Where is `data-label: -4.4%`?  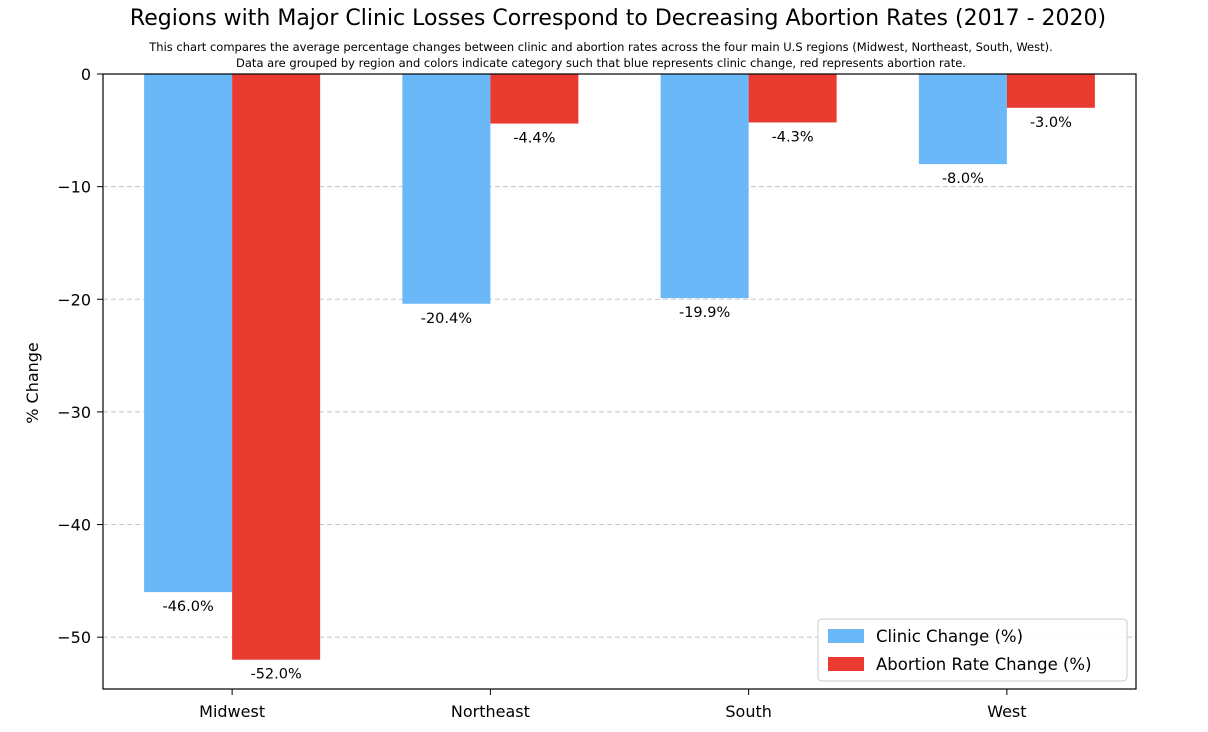 data-label: -4.4% is located at coordinates (534, 139).